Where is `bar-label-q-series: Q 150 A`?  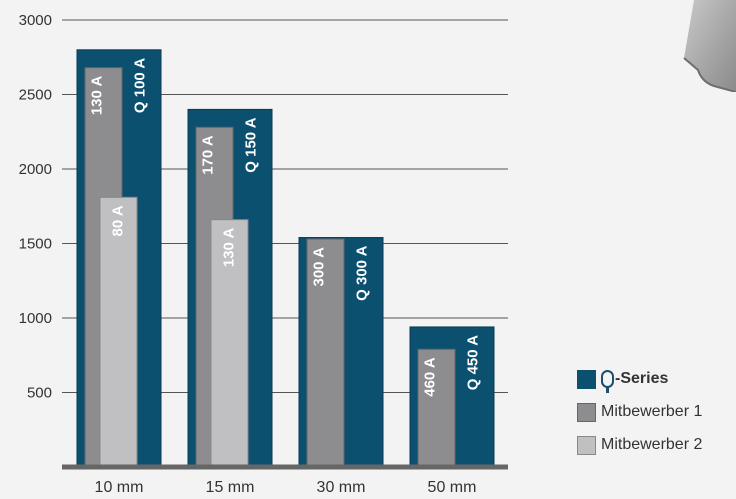 bar-label-q-series: Q 150 A is located at coordinates (251, 144).